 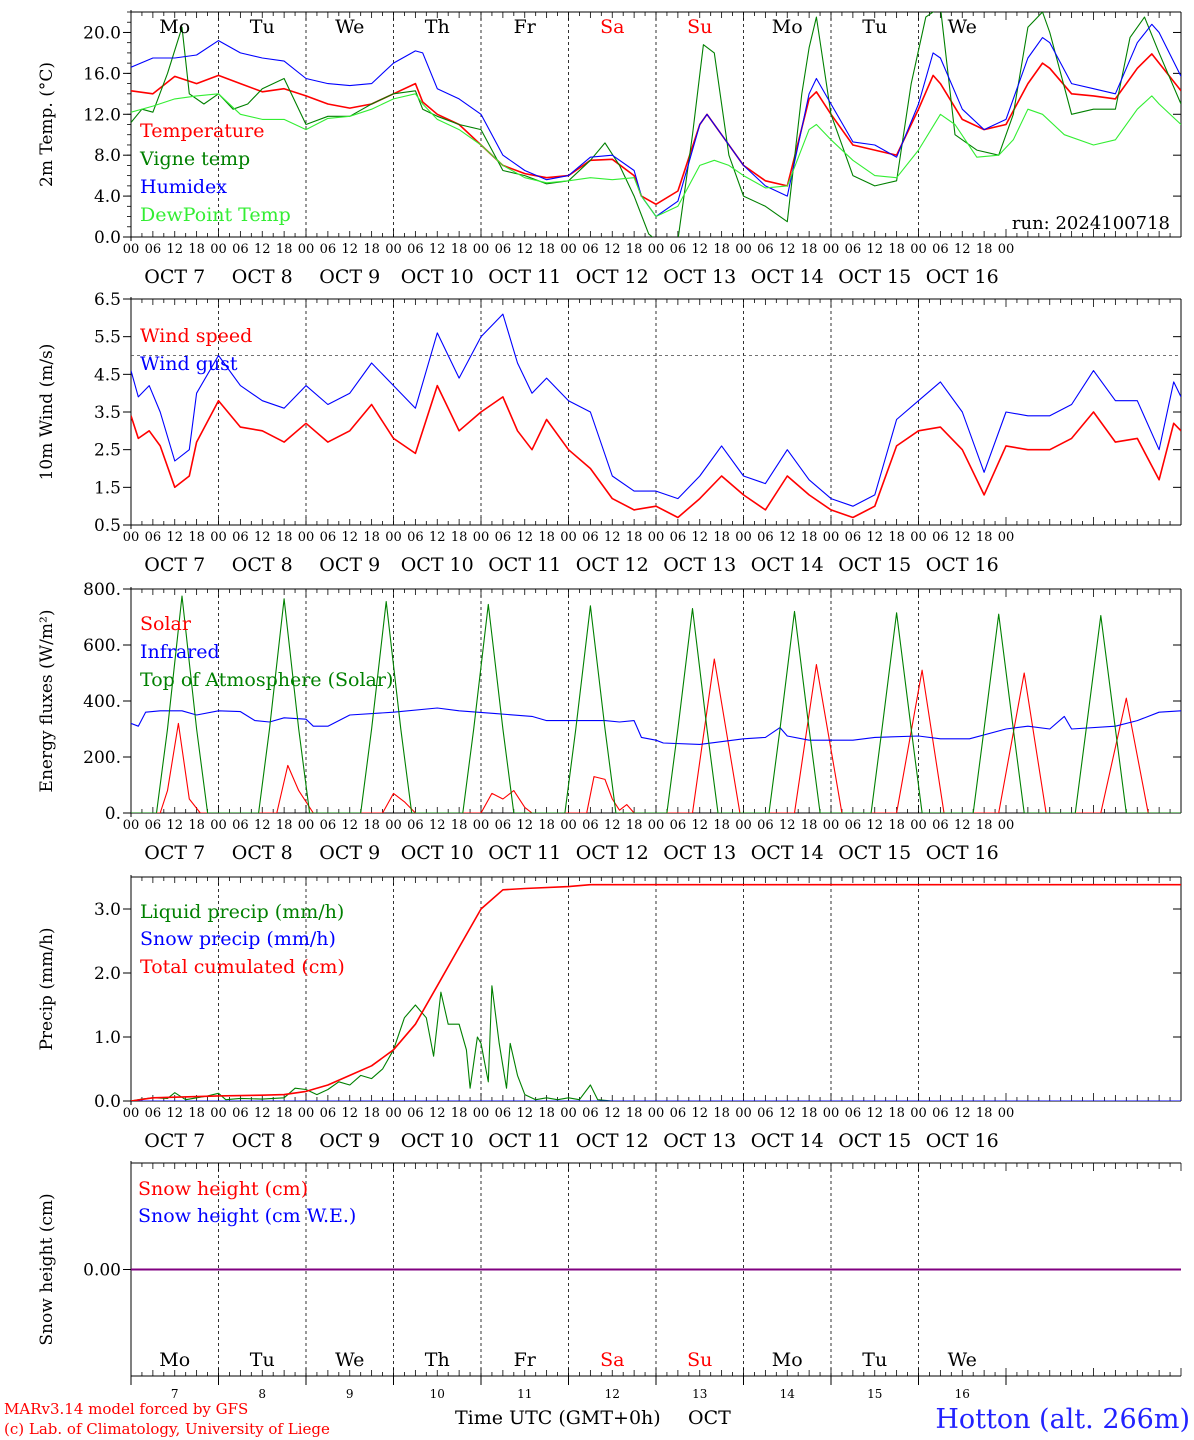 I want to click on y-tick-label: 6.5, so click(x=107, y=300).